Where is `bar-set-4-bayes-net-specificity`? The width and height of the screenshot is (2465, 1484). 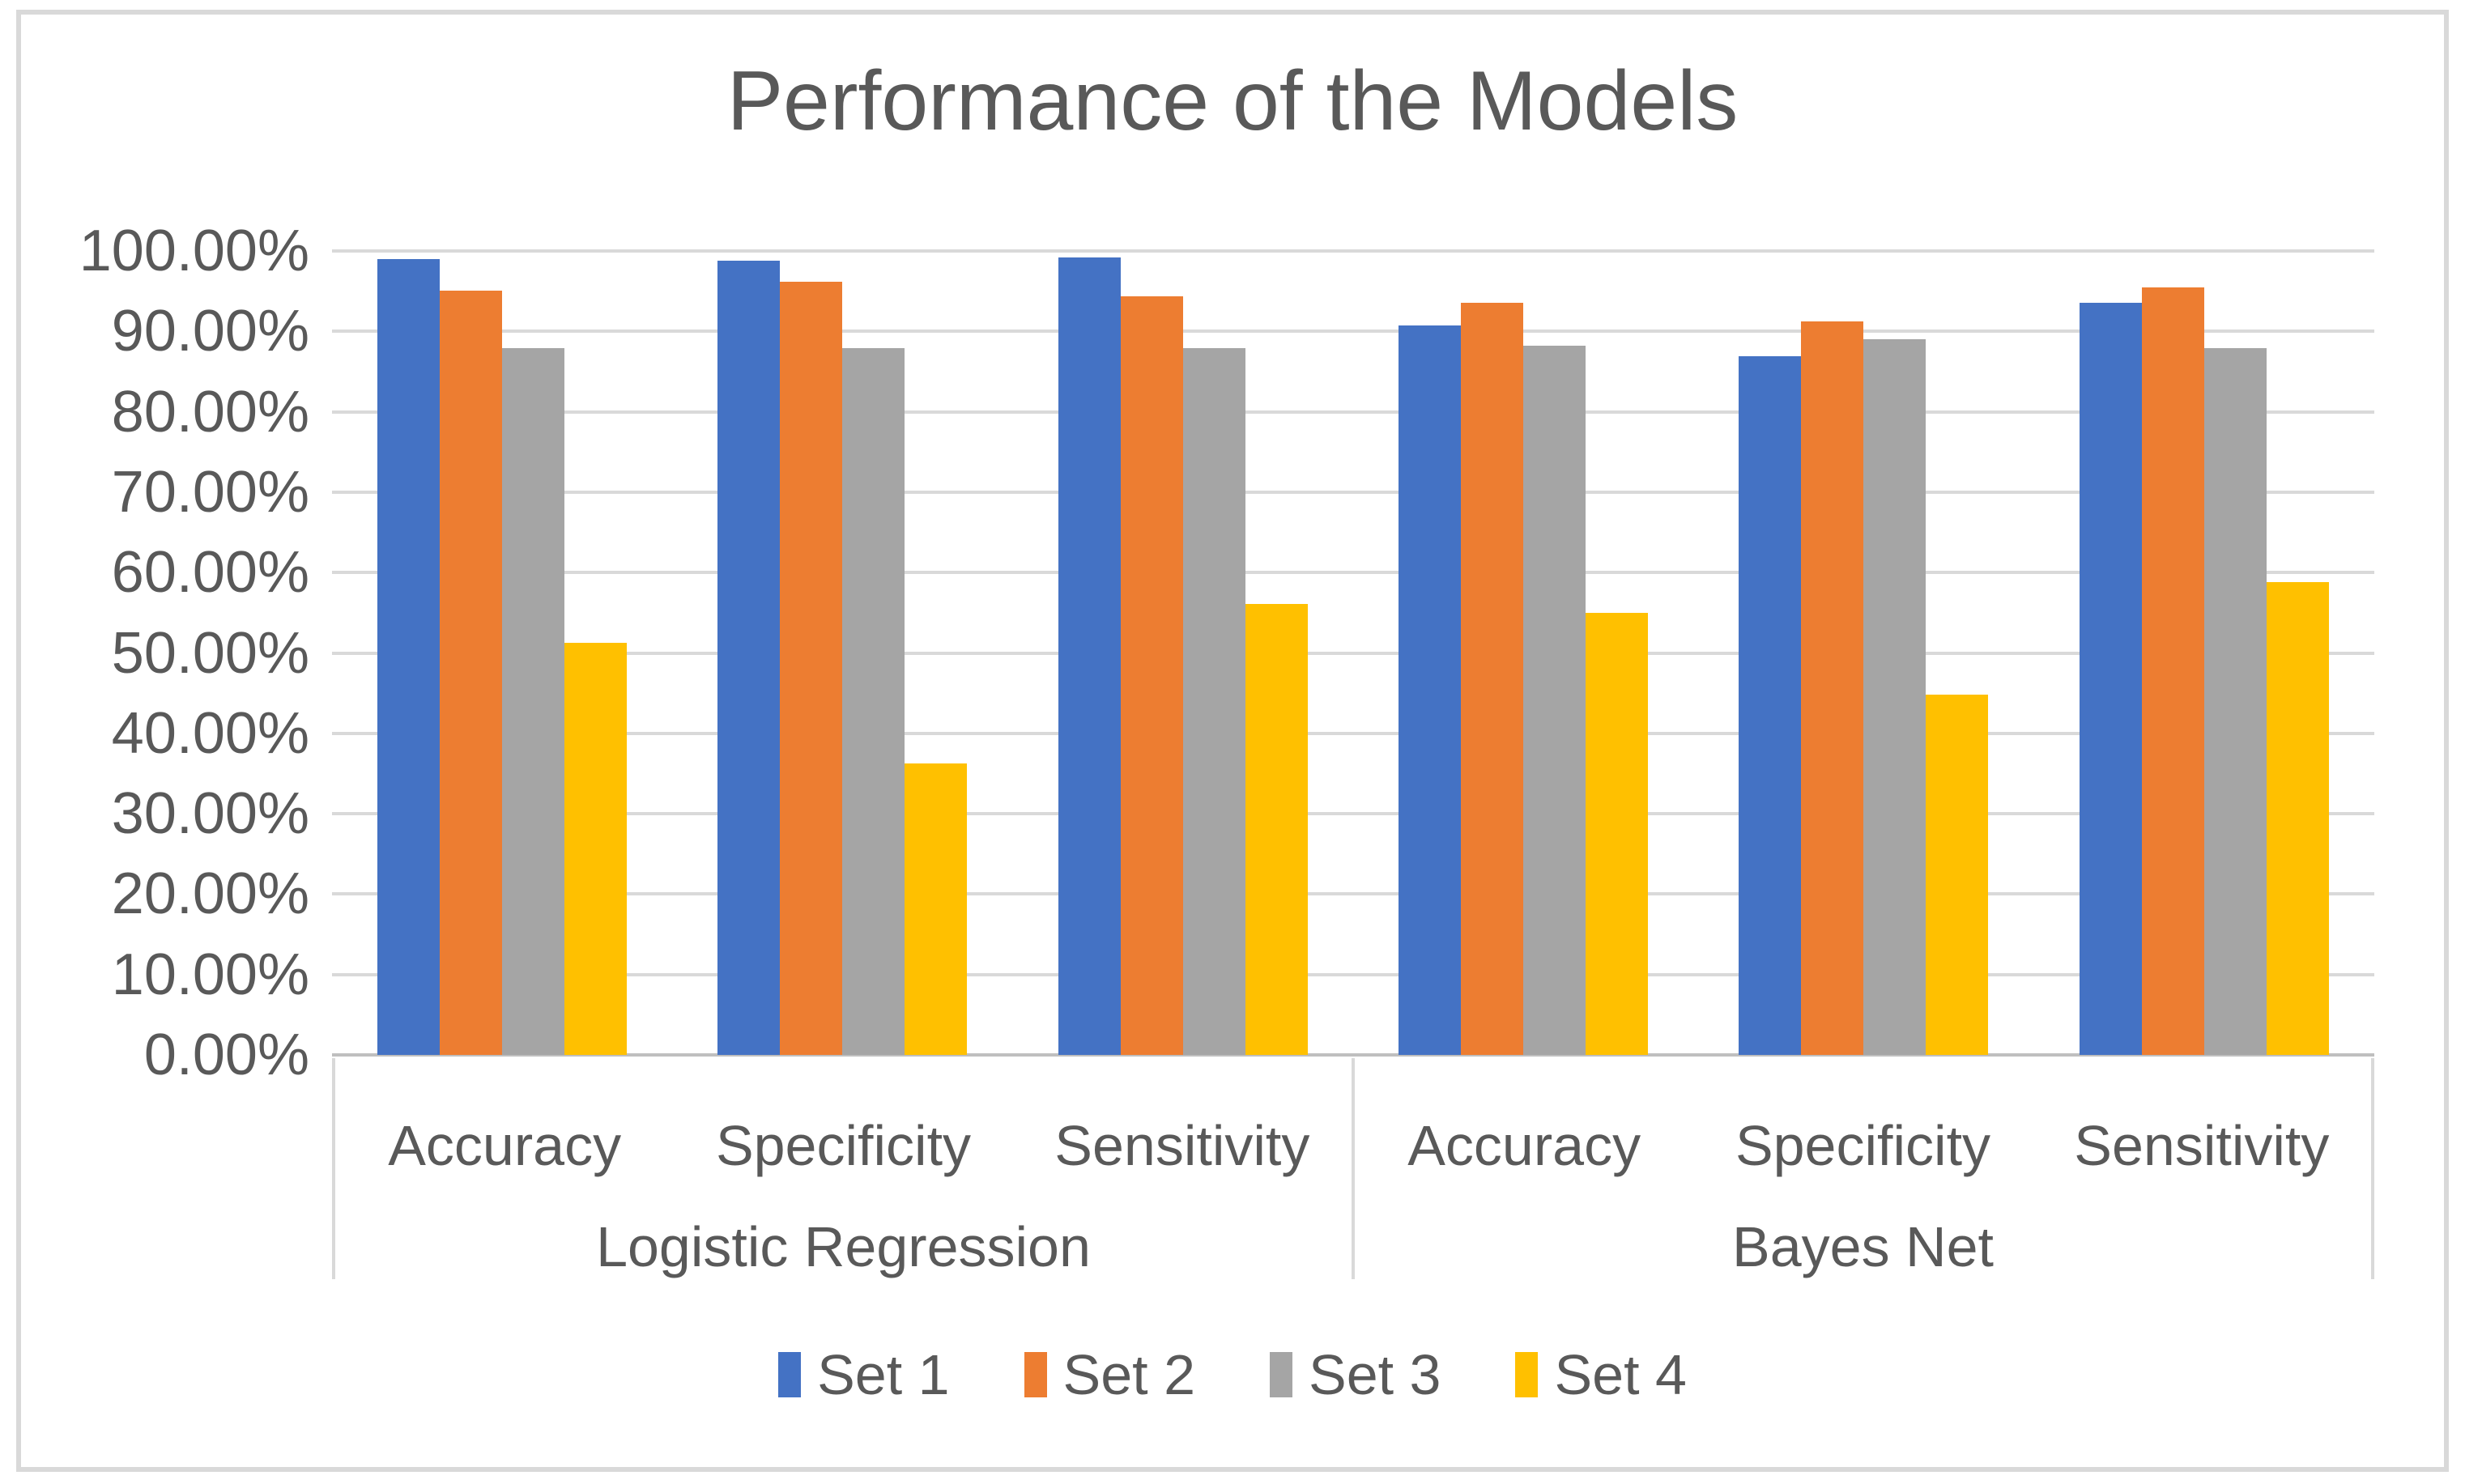 bar-set-4-bayes-net-specificity is located at coordinates (1957, 875).